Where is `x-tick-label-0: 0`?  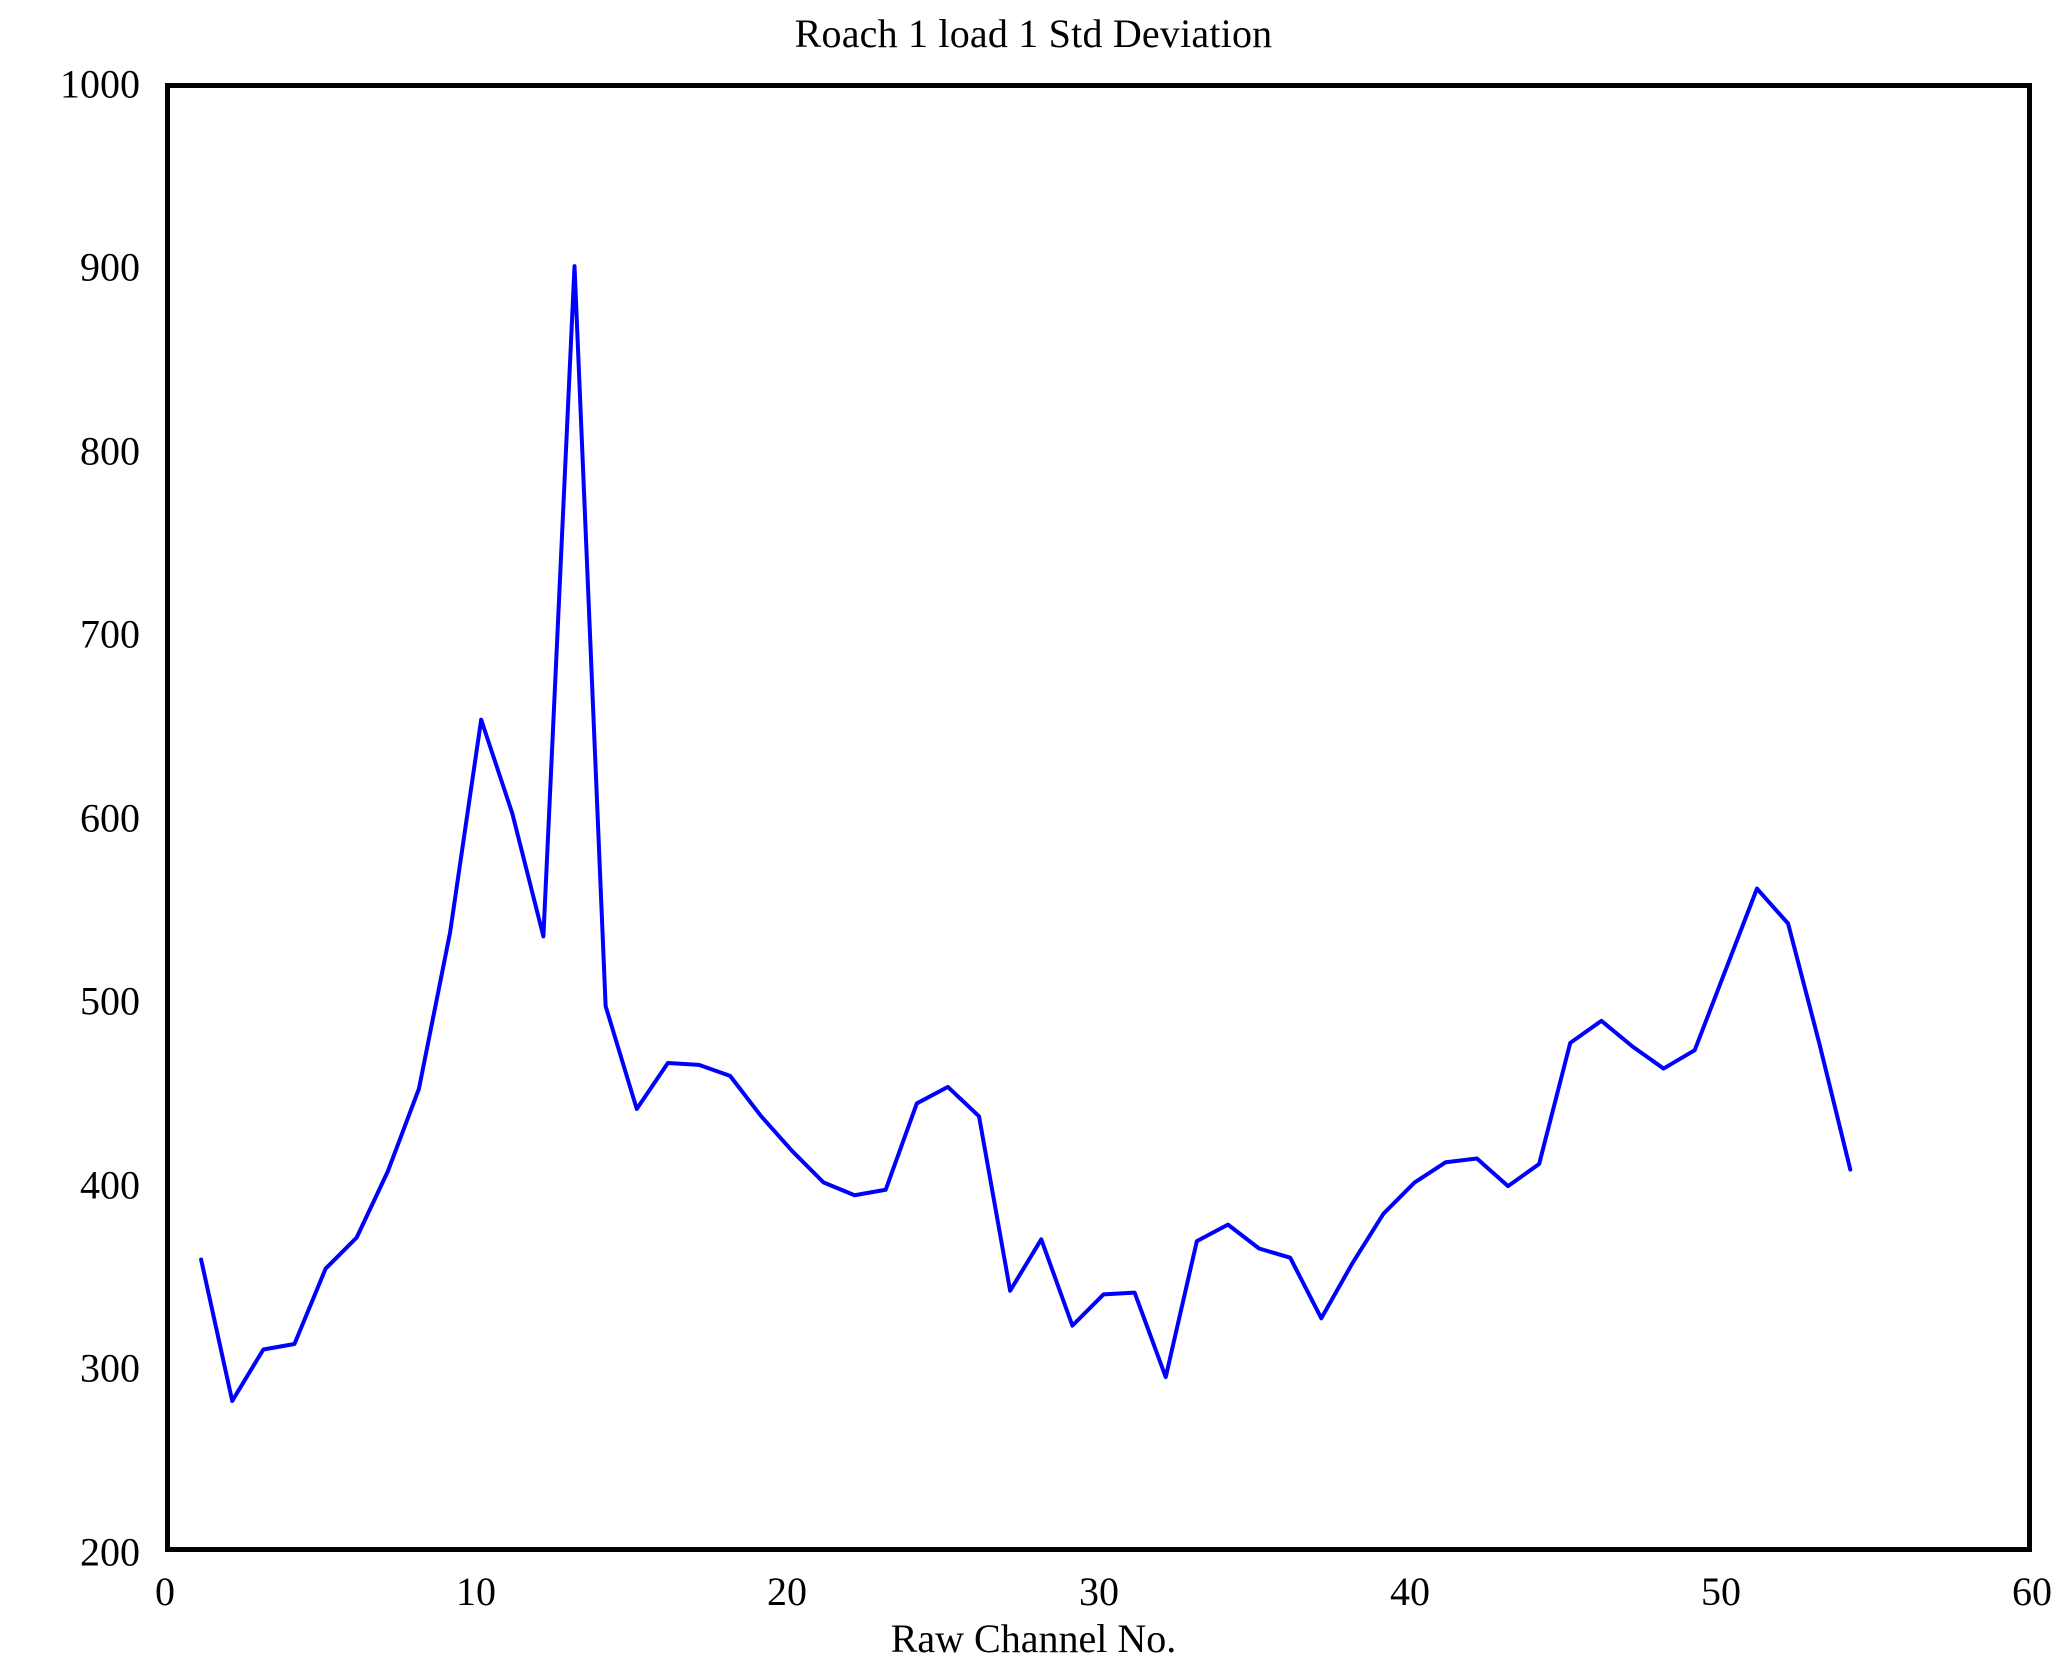
x-tick-label-0: 0 is located at coordinates (165, 1591).